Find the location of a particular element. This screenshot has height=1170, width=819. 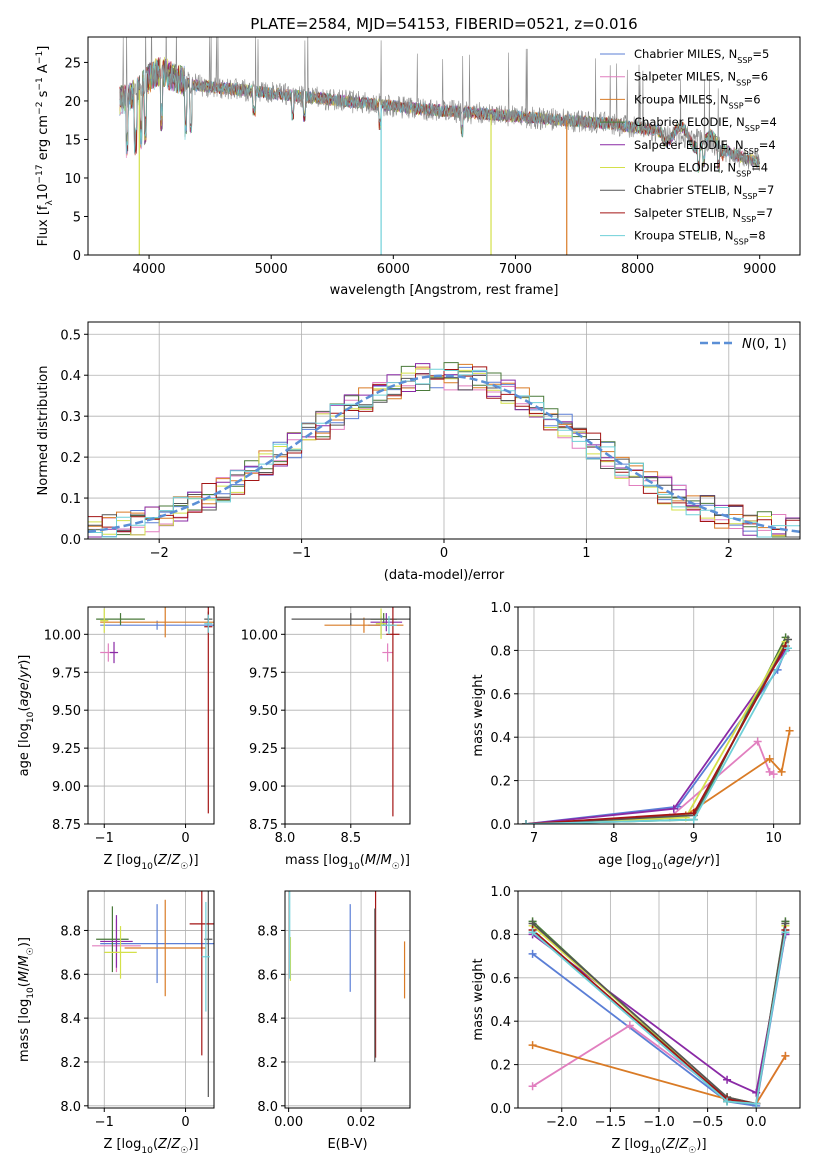

legend-label: Chabrier STELIB, NSSP=7 is located at coordinates (704, 192).